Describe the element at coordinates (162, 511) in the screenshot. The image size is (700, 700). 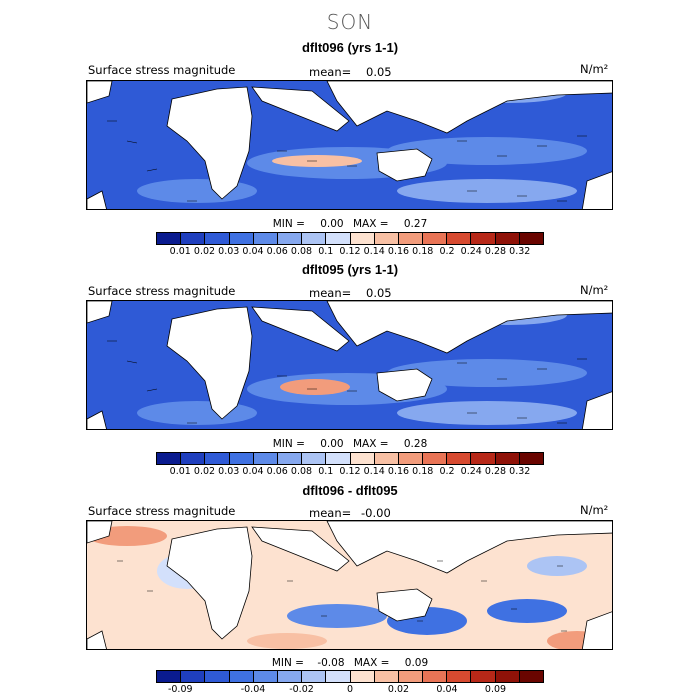
I see `panel-3-variable: Surface stress magnitude` at that location.